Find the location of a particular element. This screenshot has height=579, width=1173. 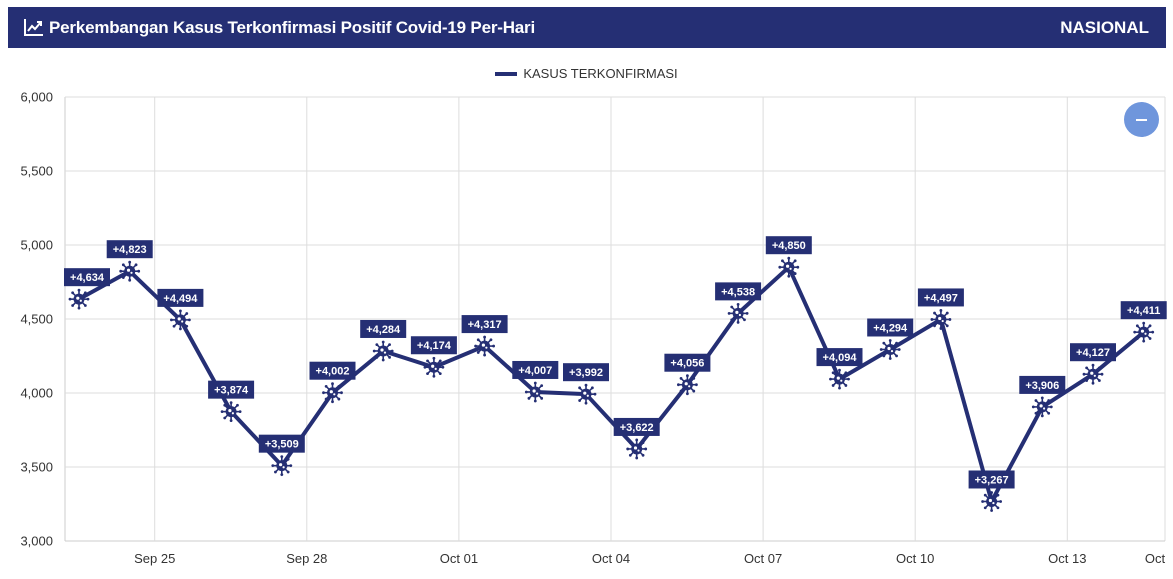

x-tick-label: Oct 13 is located at coordinates (1067, 558).